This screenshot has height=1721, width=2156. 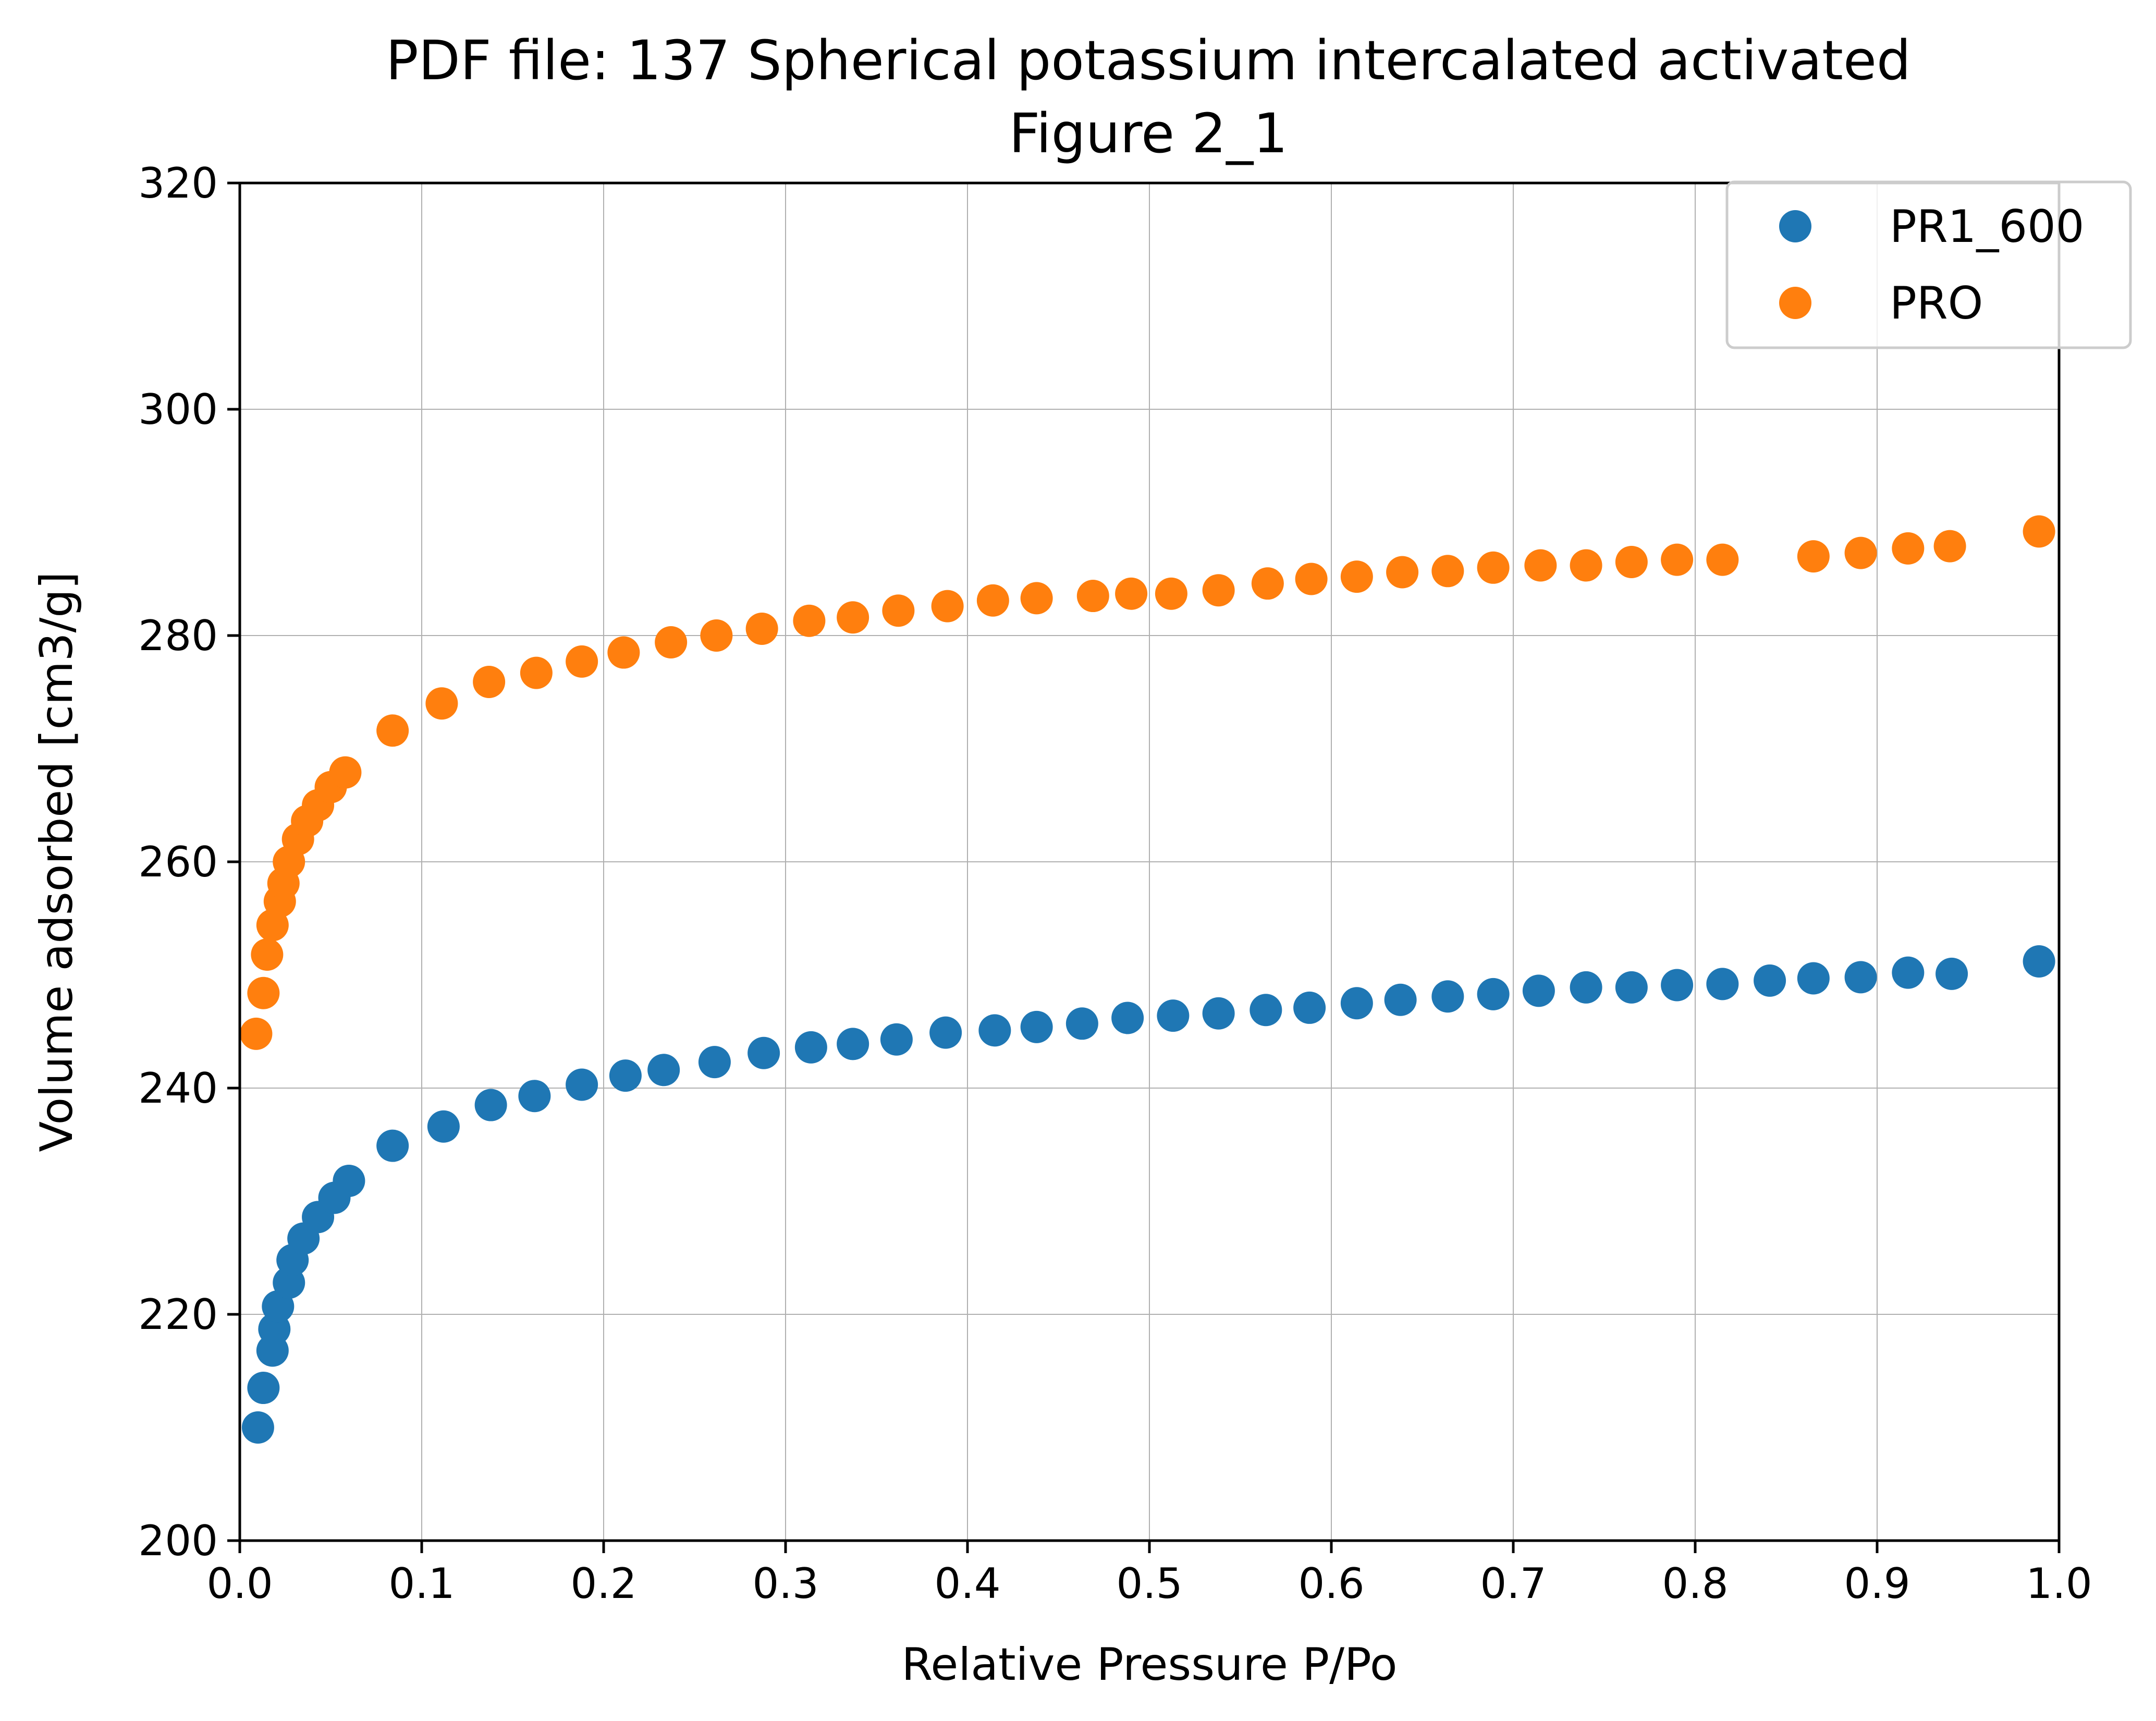 What do you see at coordinates (1513, 1583) in the screenshot?
I see `x-tick-label: 0.7` at bounding box center [1513, 1583].